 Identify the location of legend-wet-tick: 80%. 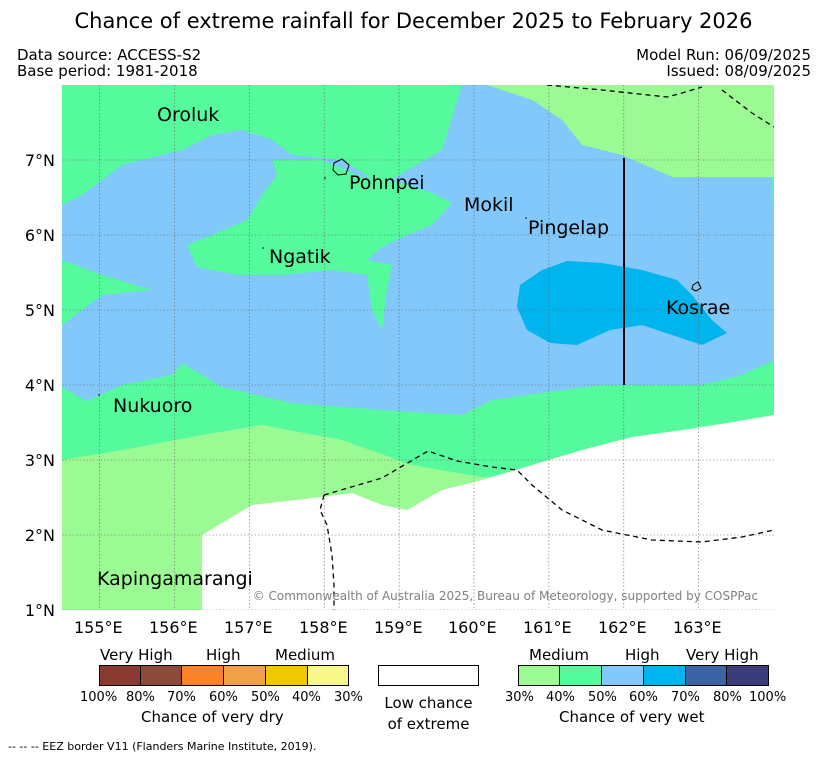
(727, 697).